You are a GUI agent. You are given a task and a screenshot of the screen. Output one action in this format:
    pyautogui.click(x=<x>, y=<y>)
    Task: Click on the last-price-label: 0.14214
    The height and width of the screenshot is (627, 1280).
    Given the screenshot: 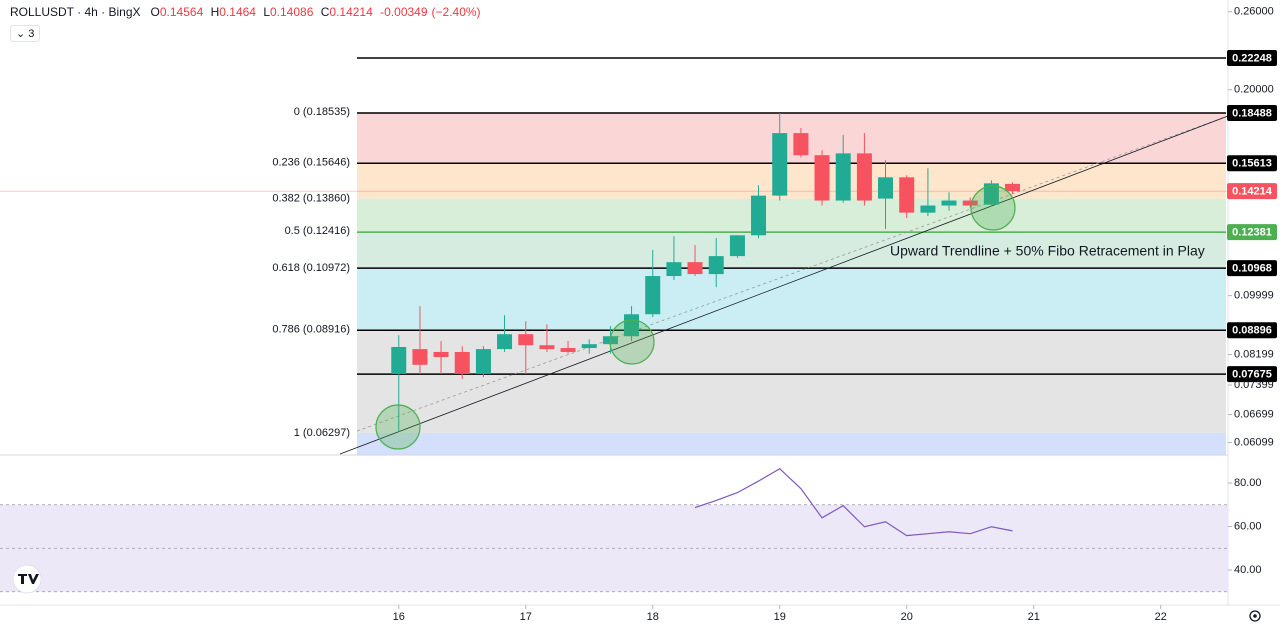 What is the action you would take?
    pyautogui.click(x=1252, y=192)
    